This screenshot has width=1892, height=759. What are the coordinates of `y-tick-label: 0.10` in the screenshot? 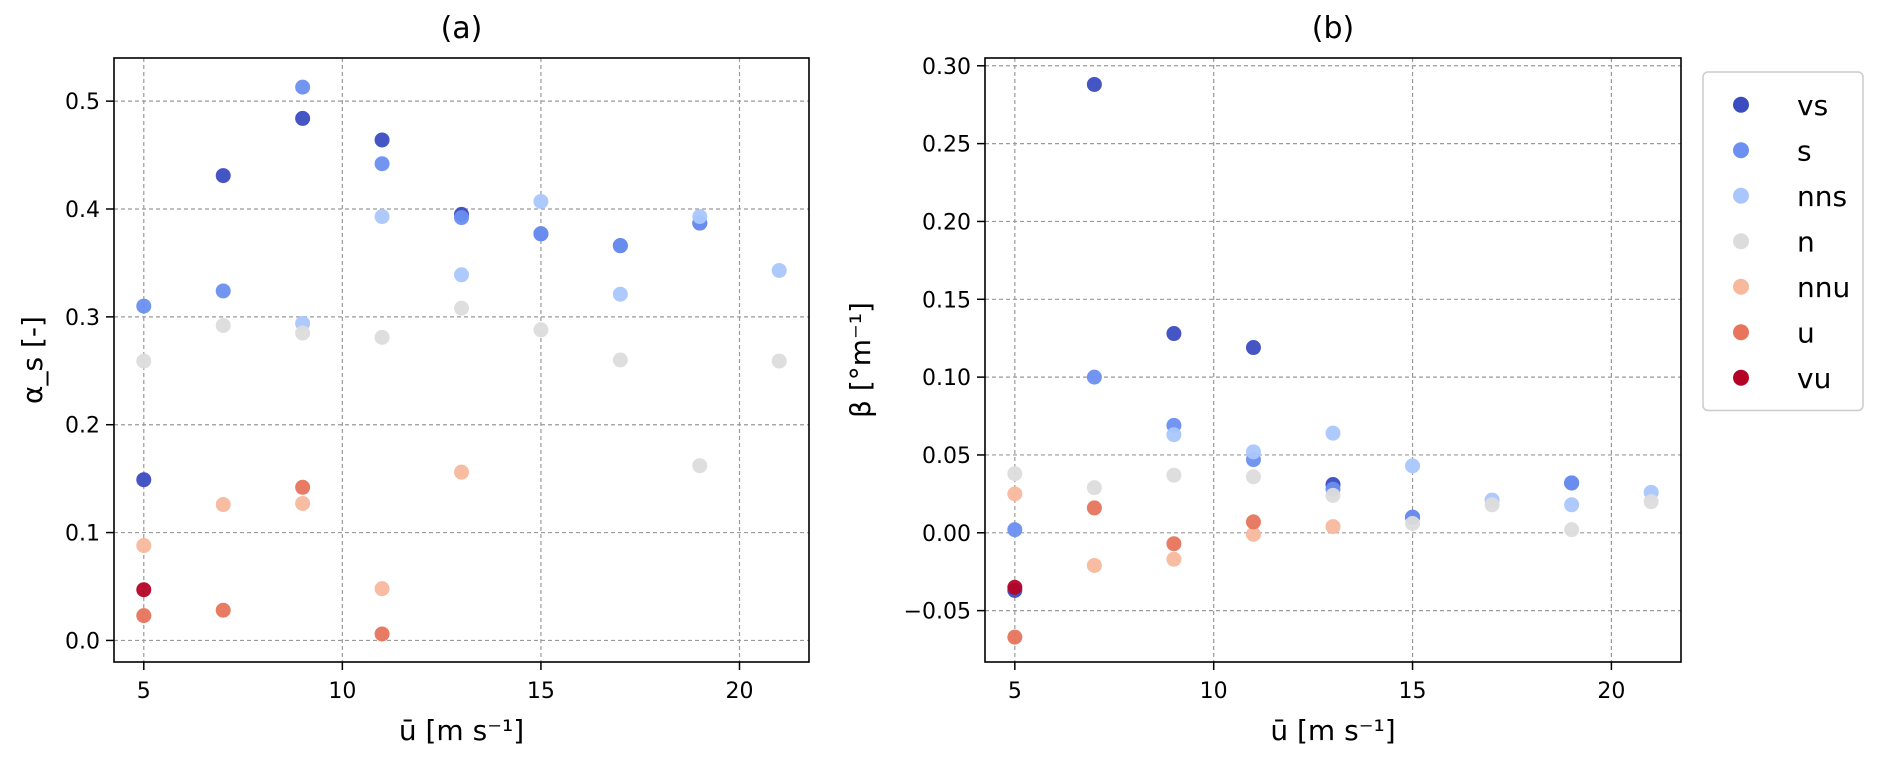 It's located at (946, 378).